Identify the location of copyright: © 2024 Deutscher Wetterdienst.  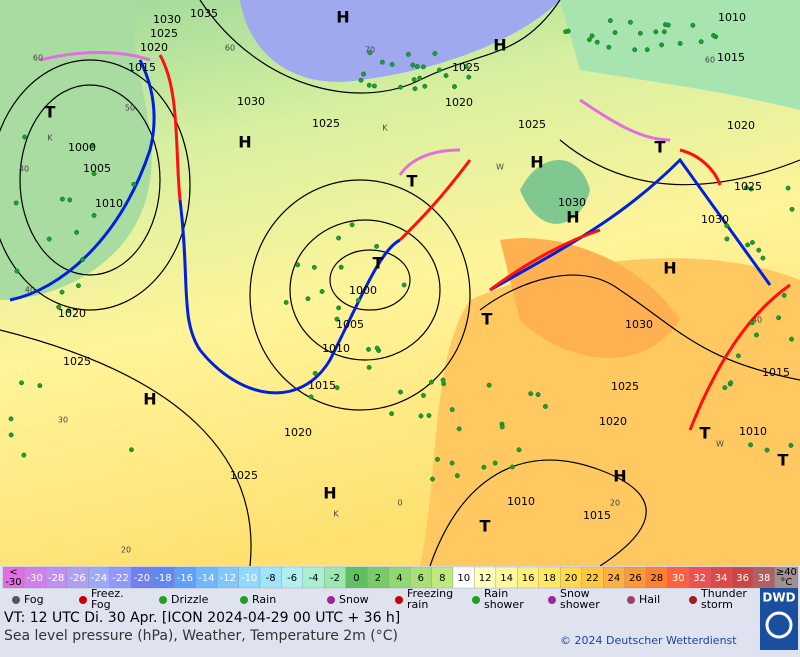
(648, 640).